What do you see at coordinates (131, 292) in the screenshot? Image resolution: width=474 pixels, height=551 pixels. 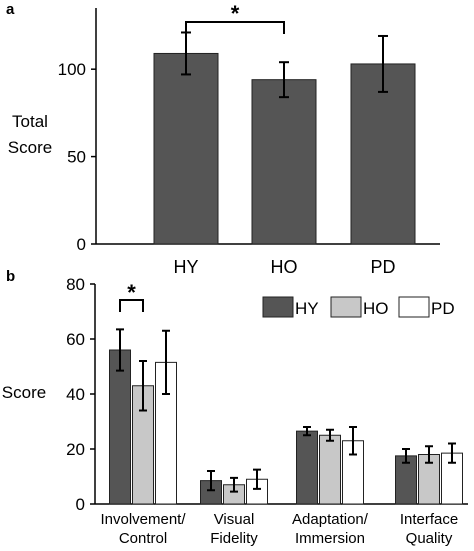 I see `panel-b-significance-star: *` at bounding box center [131, 292].